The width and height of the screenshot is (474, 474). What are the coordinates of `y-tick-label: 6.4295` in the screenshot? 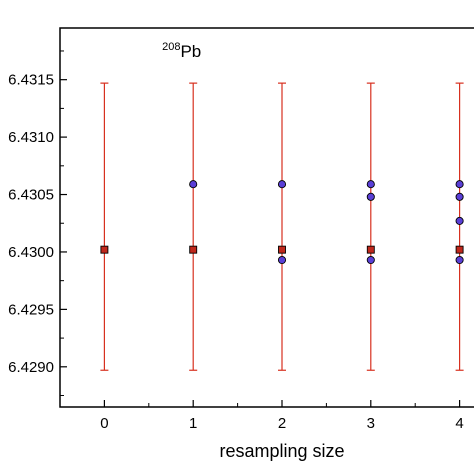 It's located at (31, 309).